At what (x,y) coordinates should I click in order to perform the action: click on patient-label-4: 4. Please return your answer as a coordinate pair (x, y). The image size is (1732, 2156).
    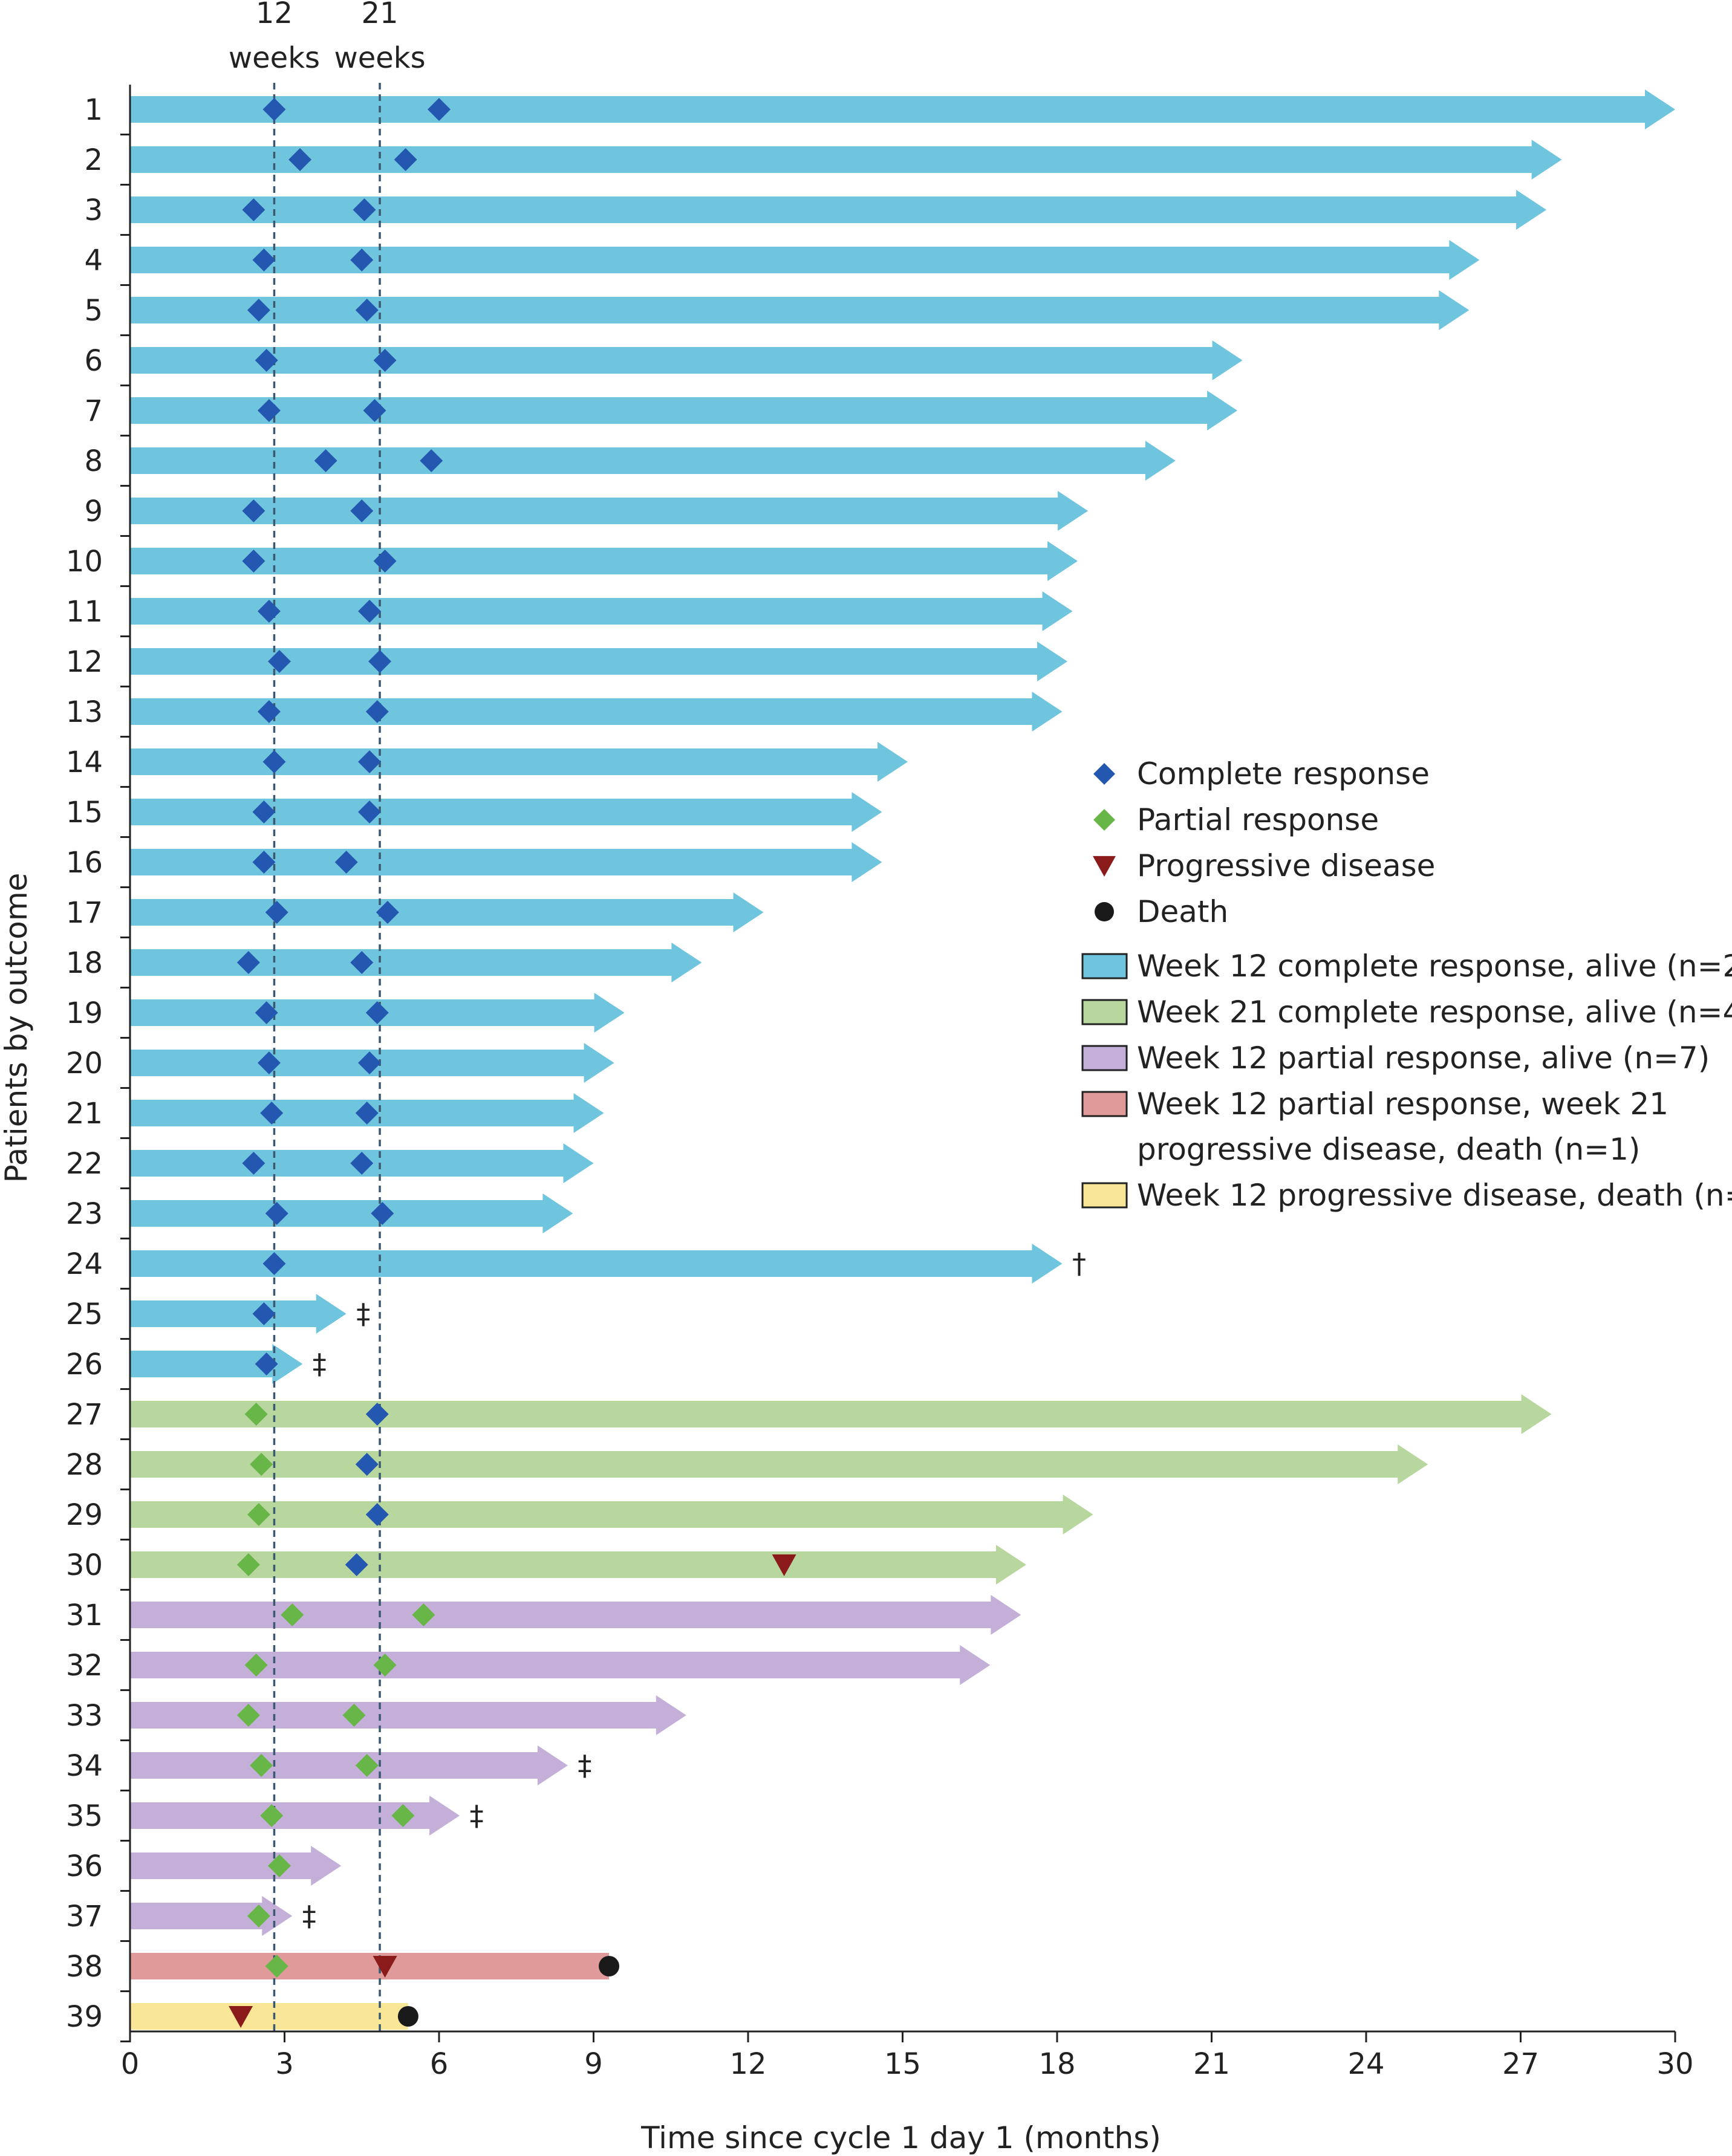
    Looking at the image, I should click on (94, 261).